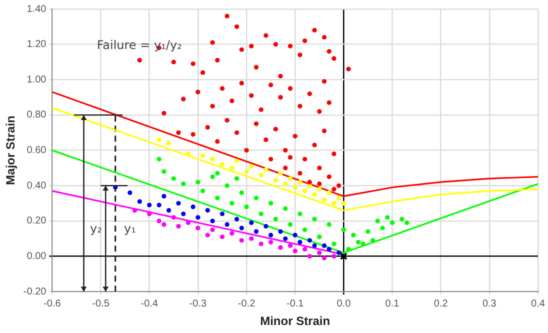  Describe the element at coordinates (392, 304) in the screenshot. I see `x-tick-label: 0.1` at that location.